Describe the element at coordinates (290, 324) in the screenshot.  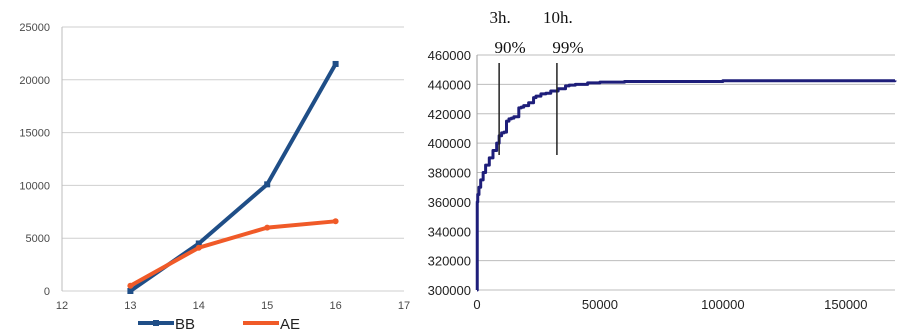
I see `legend-label-ae: AE` at that location.